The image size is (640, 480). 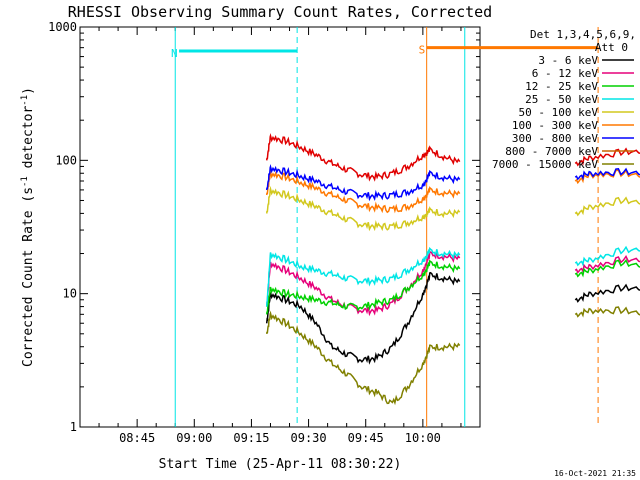 What do you see at coordinates (551, 151) in the screenshot?
I see `legend-label-7: 800 - 7000 keV` at bounding box center [551, 151].